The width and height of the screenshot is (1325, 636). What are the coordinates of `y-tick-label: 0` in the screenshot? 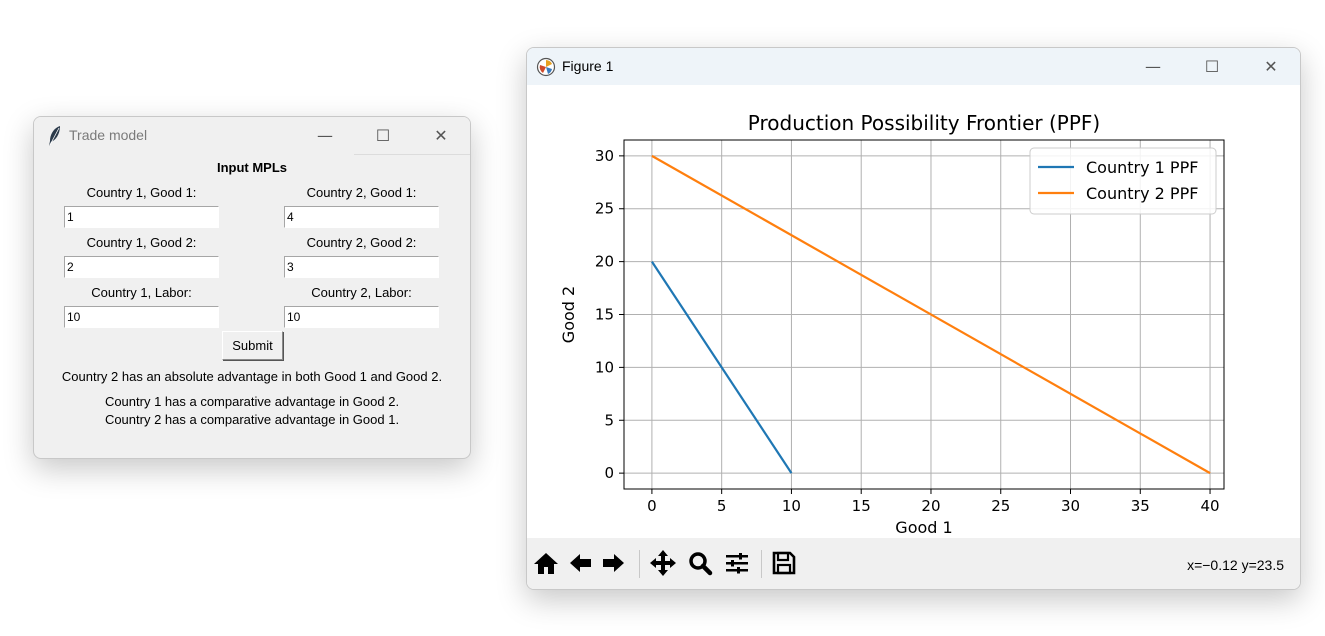 It's located at (609, 473).